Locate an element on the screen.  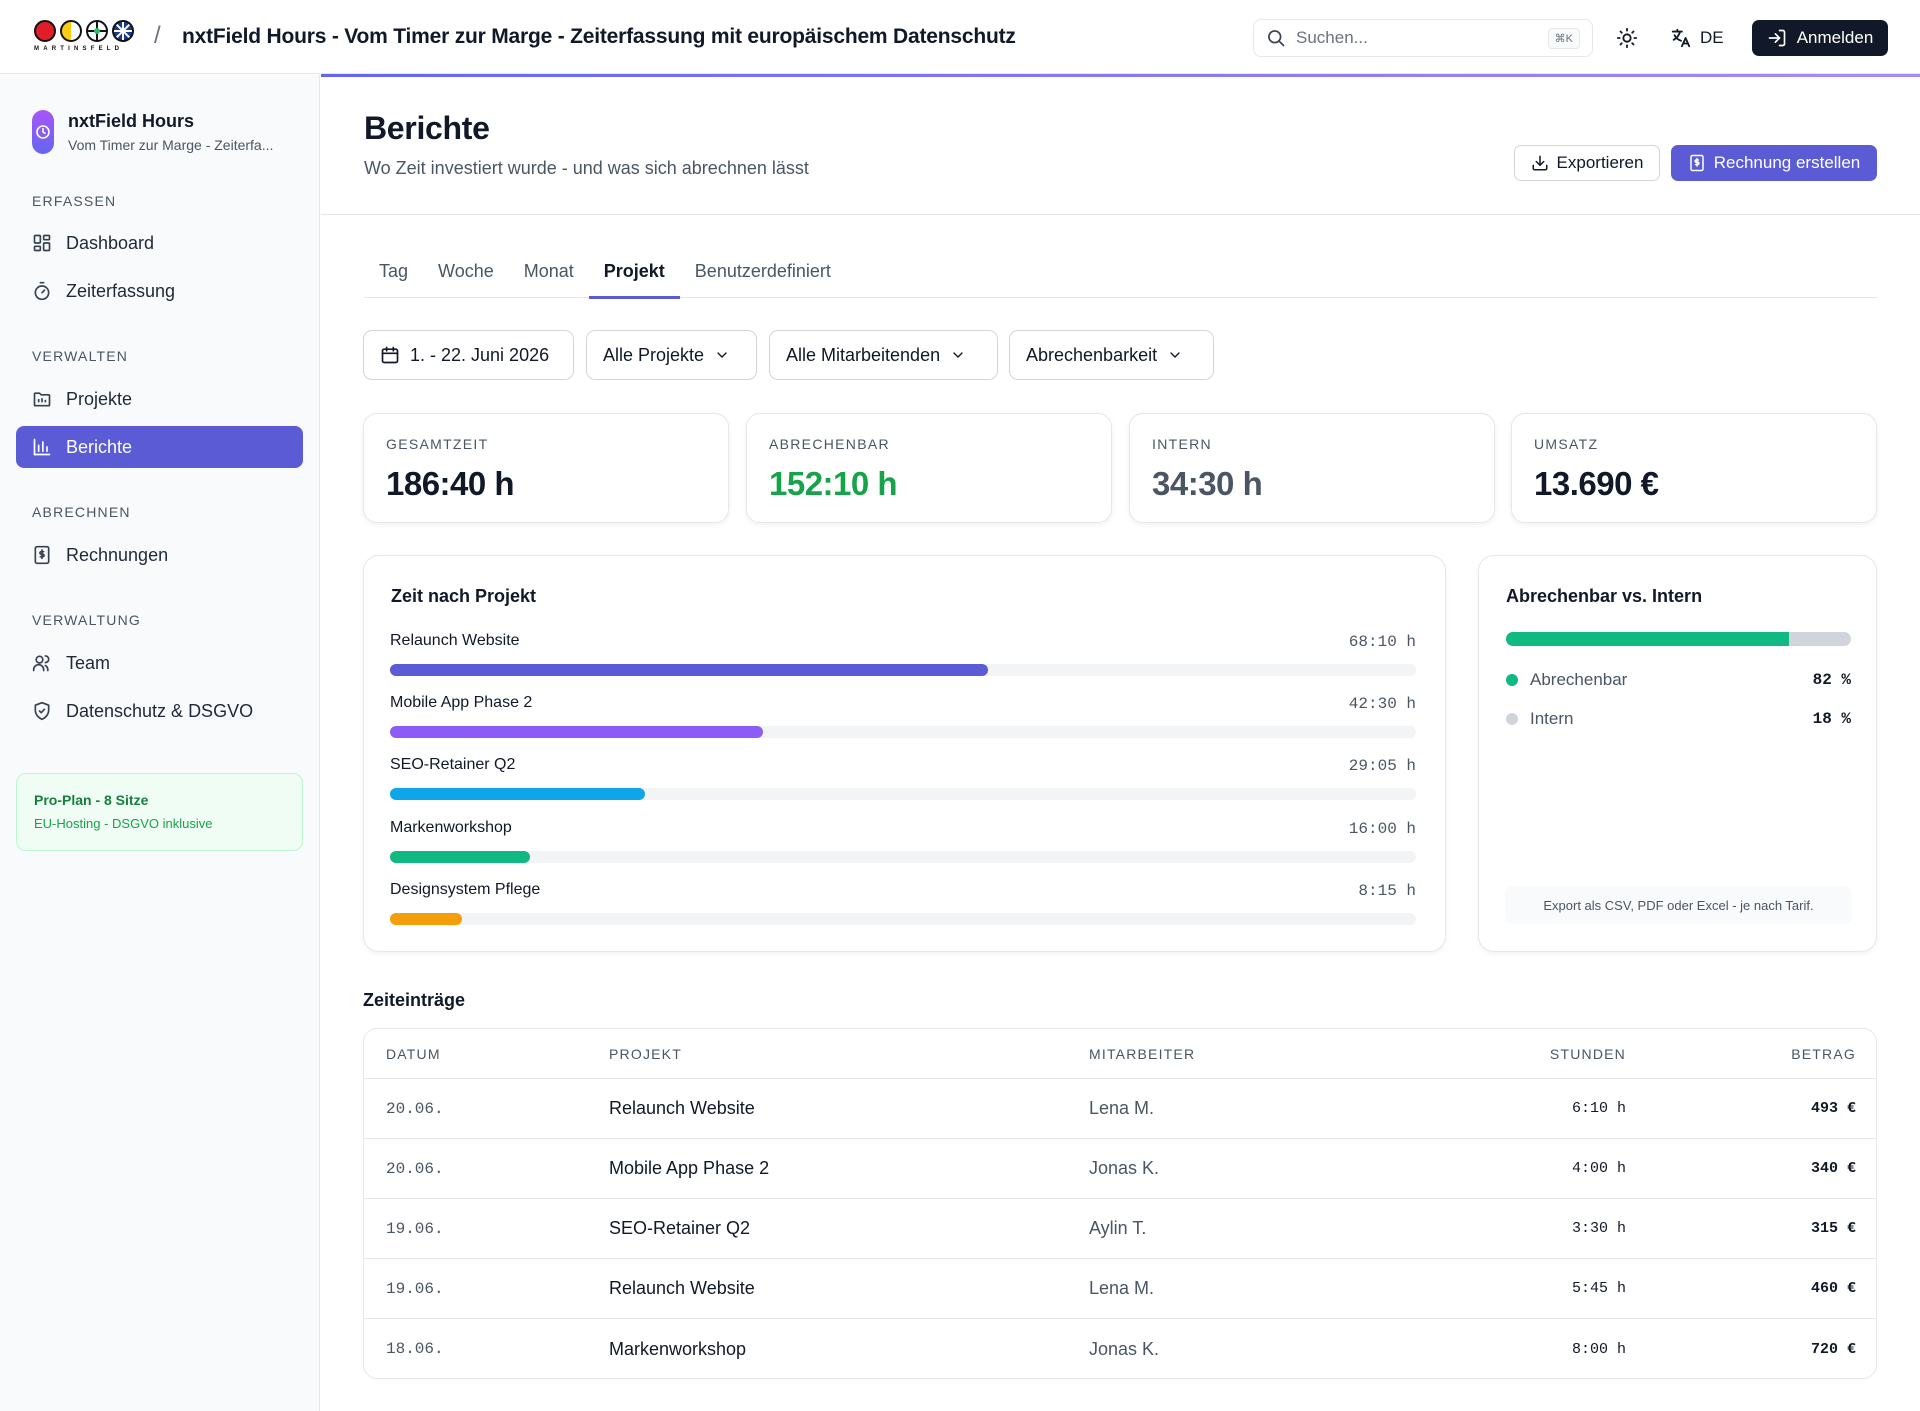
card-title: Abrechenbar vs. Intern is located at coordinates (1604, 596).